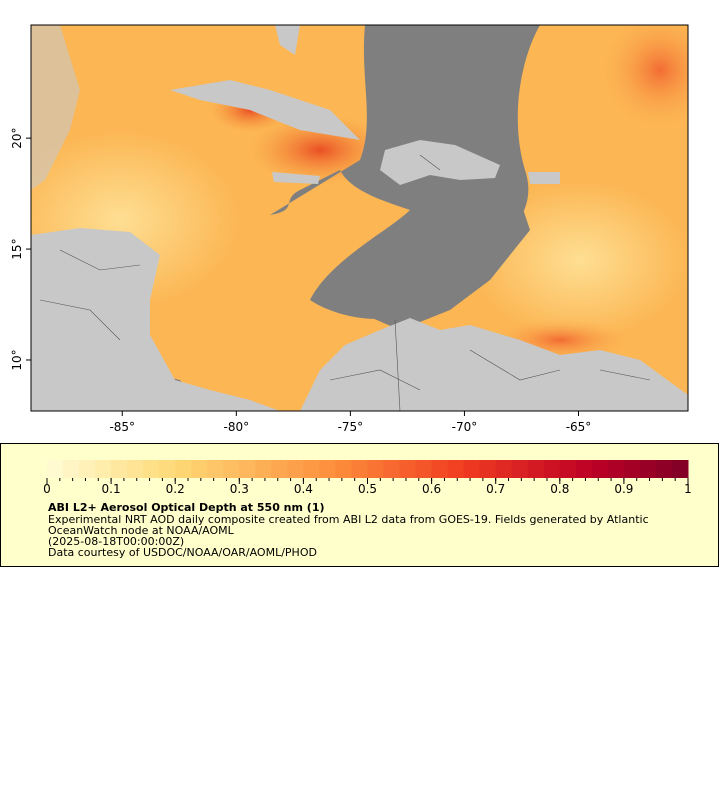 This screenshot has height=804, width=720. Describe the element at coordinates (430, 265) in the screenshot. I see `no-data` at that location.